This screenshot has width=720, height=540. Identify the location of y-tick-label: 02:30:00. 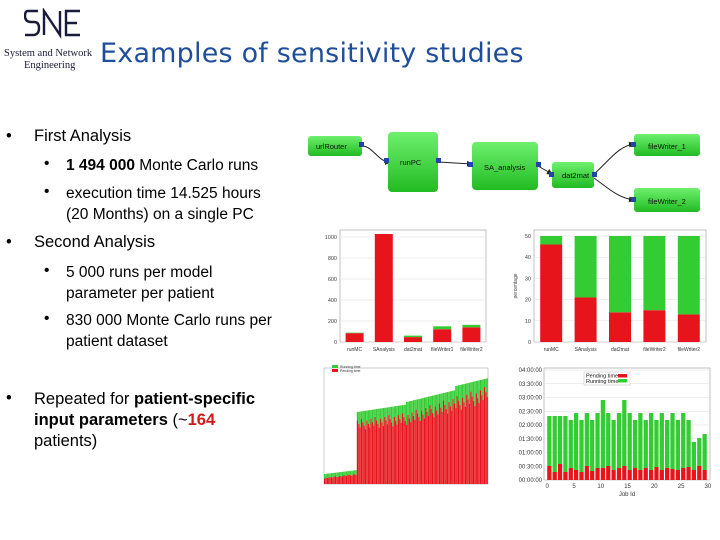
(531, 412).